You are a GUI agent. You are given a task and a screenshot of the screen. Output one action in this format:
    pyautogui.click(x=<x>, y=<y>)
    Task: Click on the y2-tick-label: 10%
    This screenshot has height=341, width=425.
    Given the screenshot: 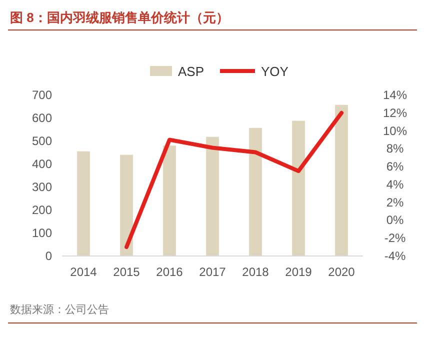 What is the action you would take?
    pyautogui.click(x=395, y=131)
    